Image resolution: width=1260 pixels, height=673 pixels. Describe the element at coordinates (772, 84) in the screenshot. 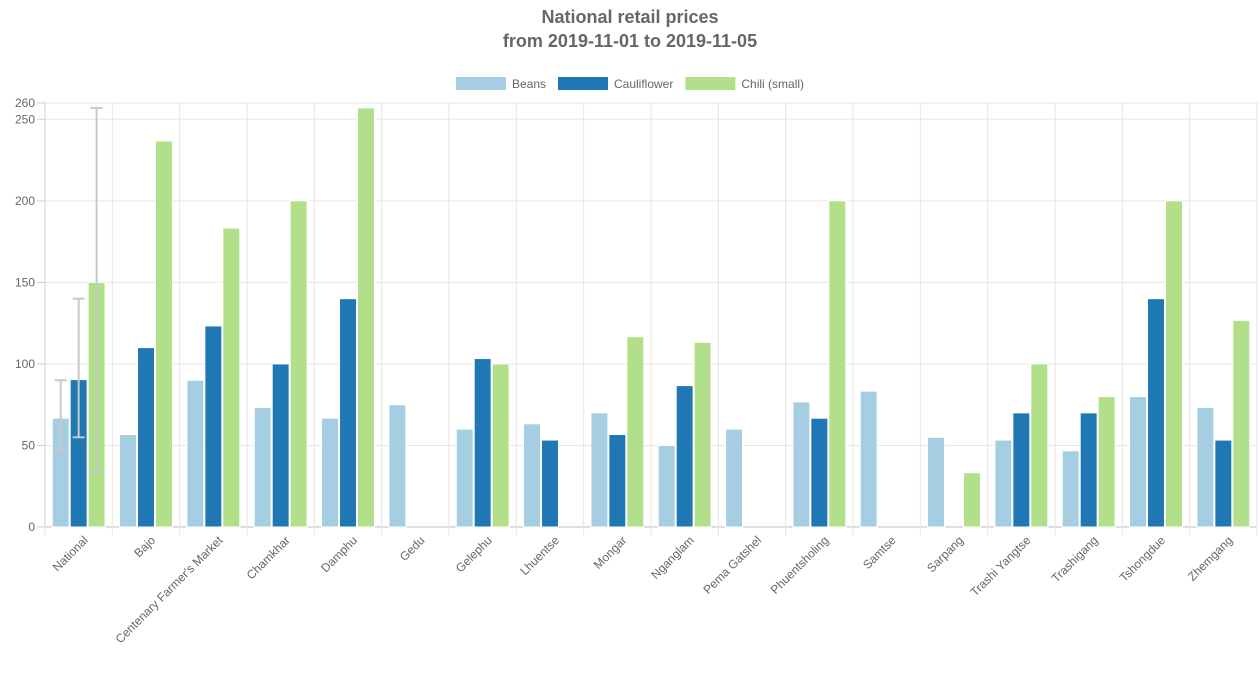

I see `legend-label: Chili (small)` at that location.